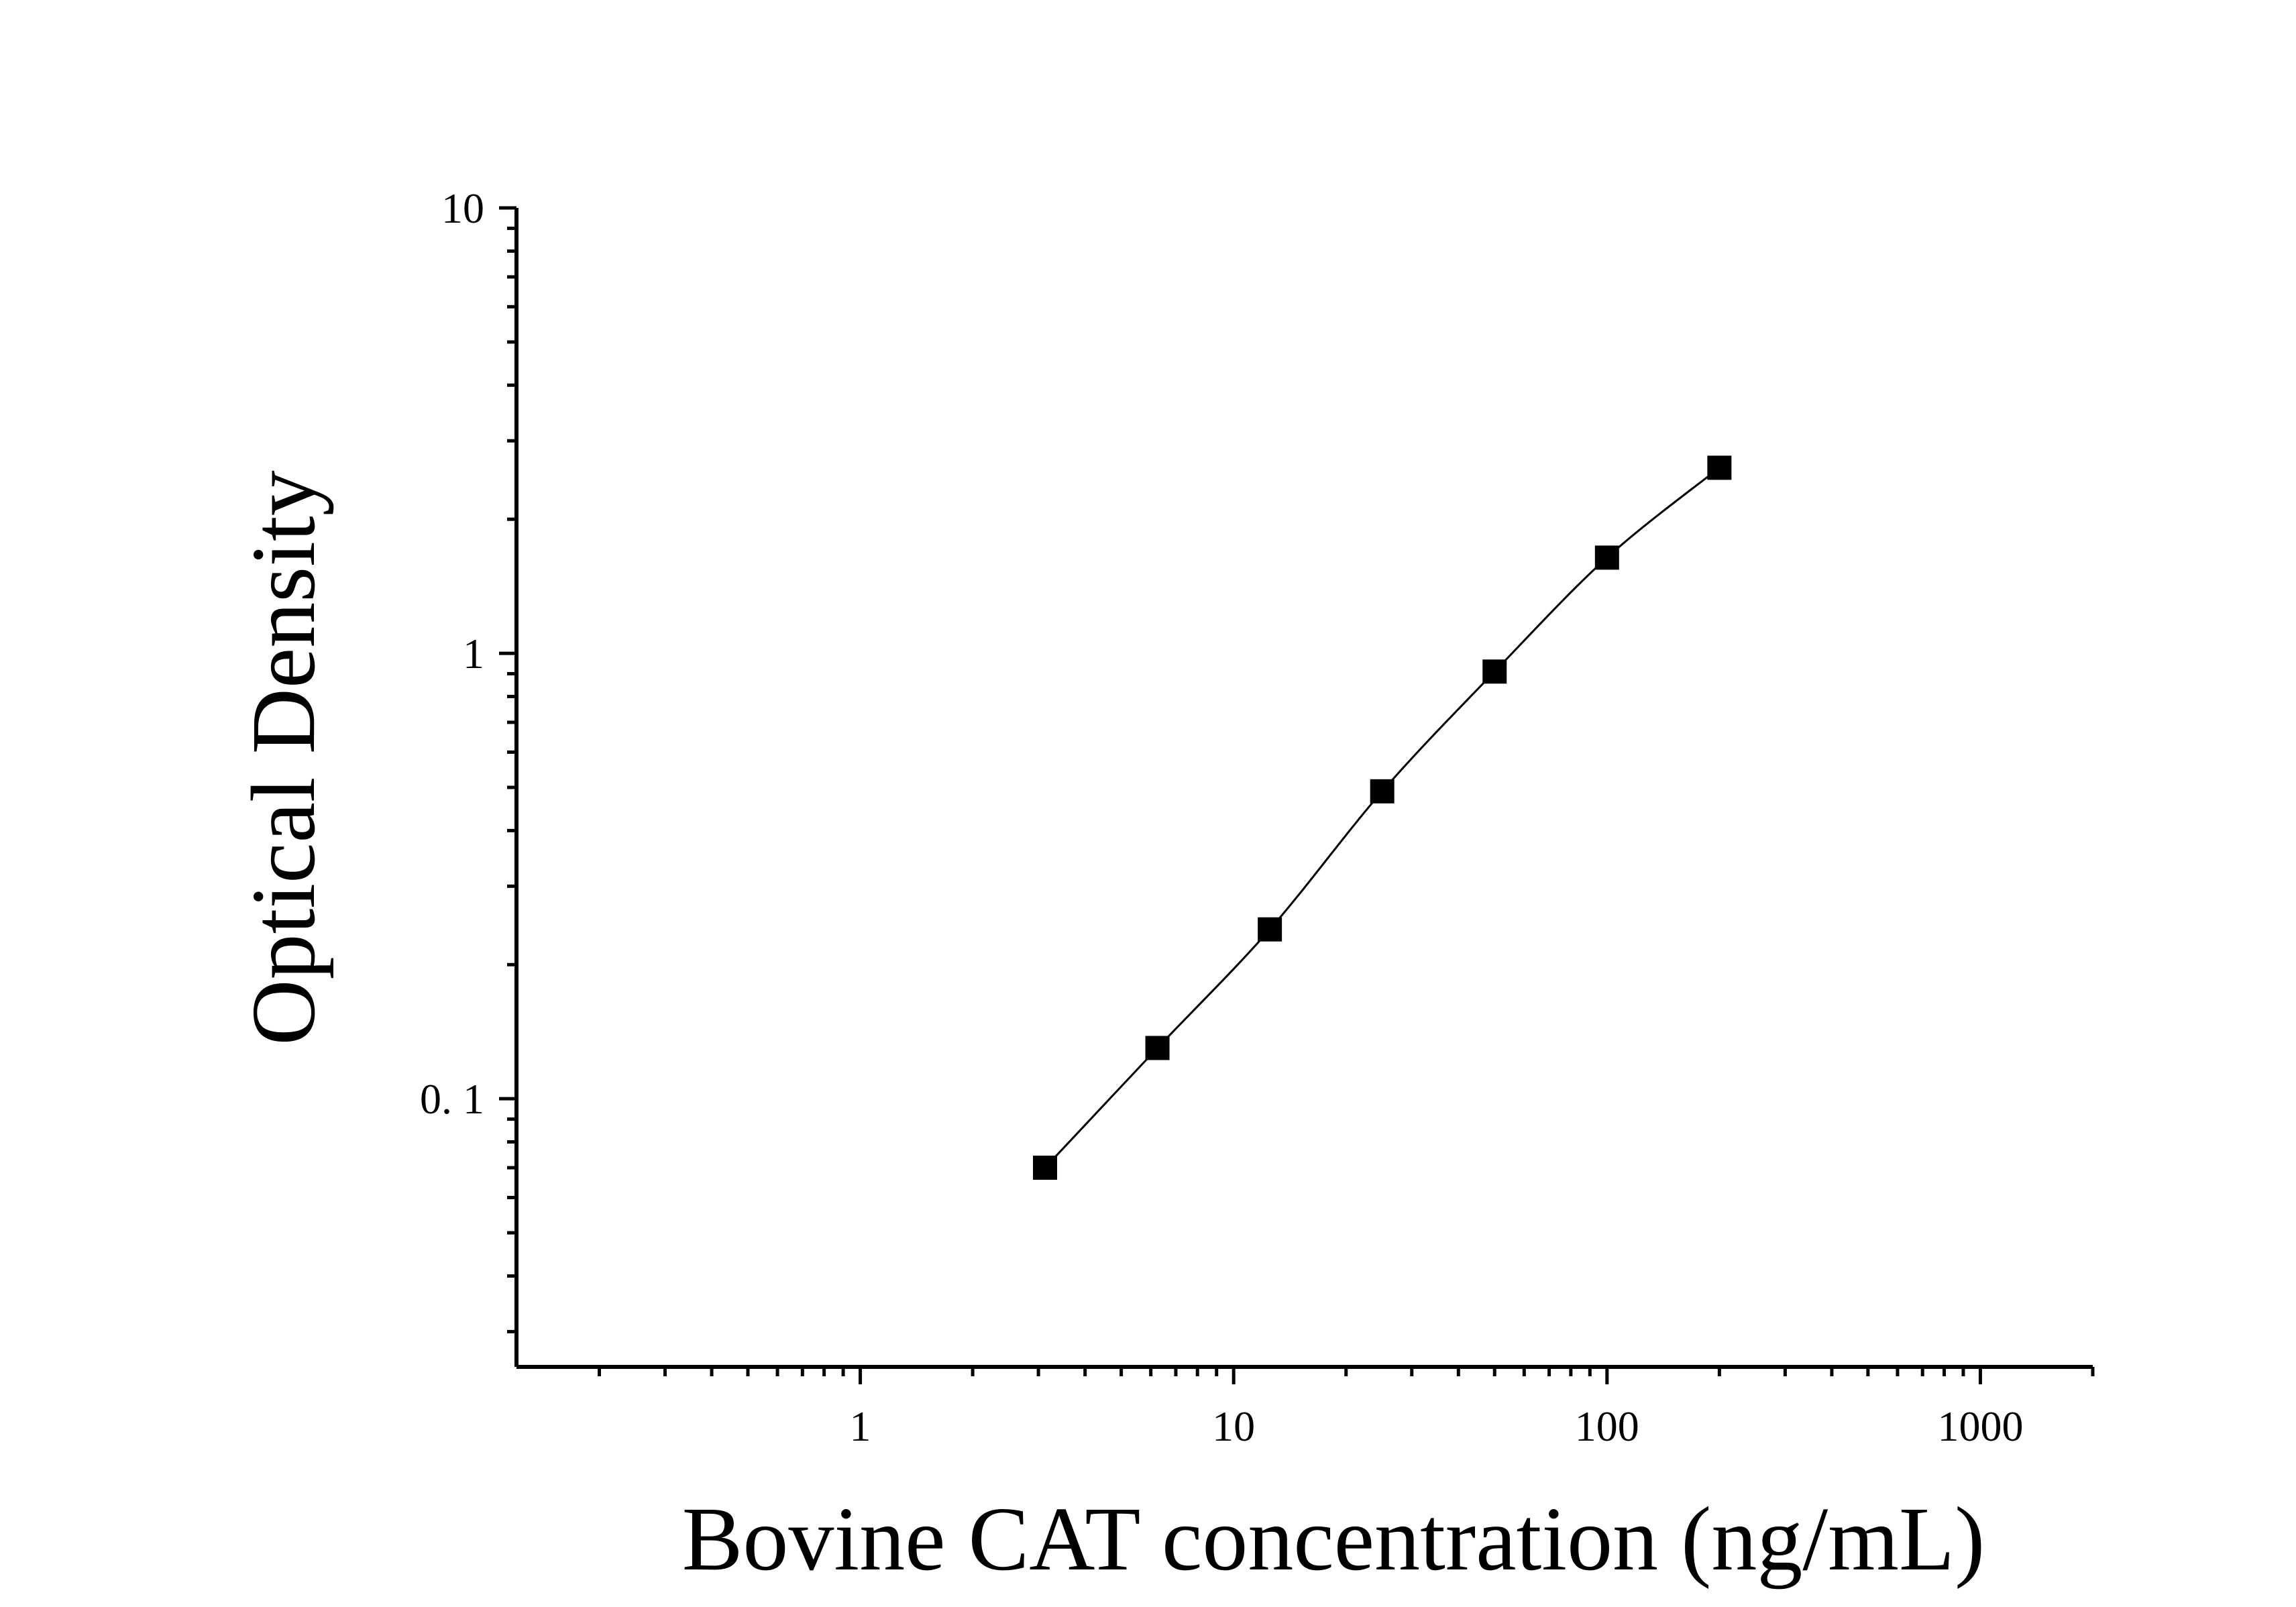 The height and width of the screenshot is (1607, 2296). What do you see at coordinates (861, 1426) in the screenshot?
I see `x-tick-label: 1` at bounding box center [861, 1426].